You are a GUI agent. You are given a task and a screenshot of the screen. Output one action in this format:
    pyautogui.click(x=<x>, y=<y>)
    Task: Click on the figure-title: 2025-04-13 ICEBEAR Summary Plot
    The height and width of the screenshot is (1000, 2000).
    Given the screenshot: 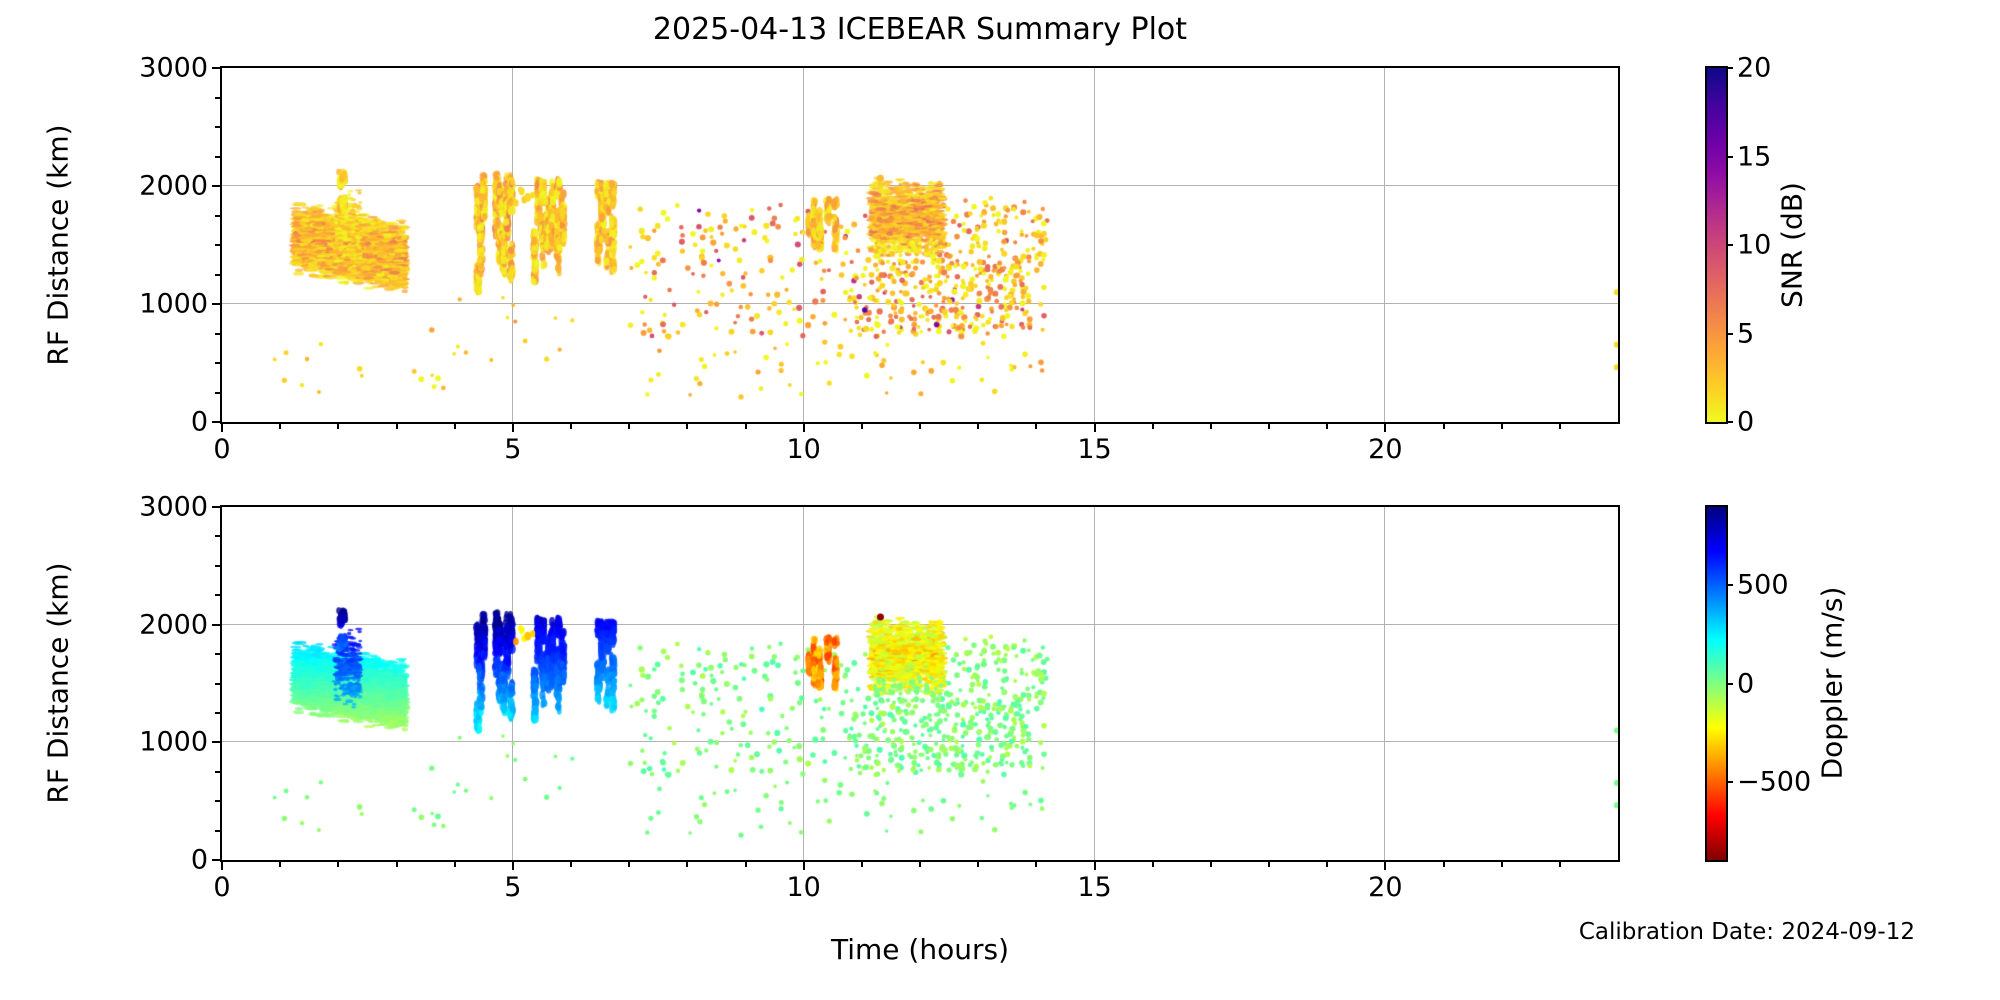 What is the action you would take?
    pyautogui.click(x=920, y=29)
    